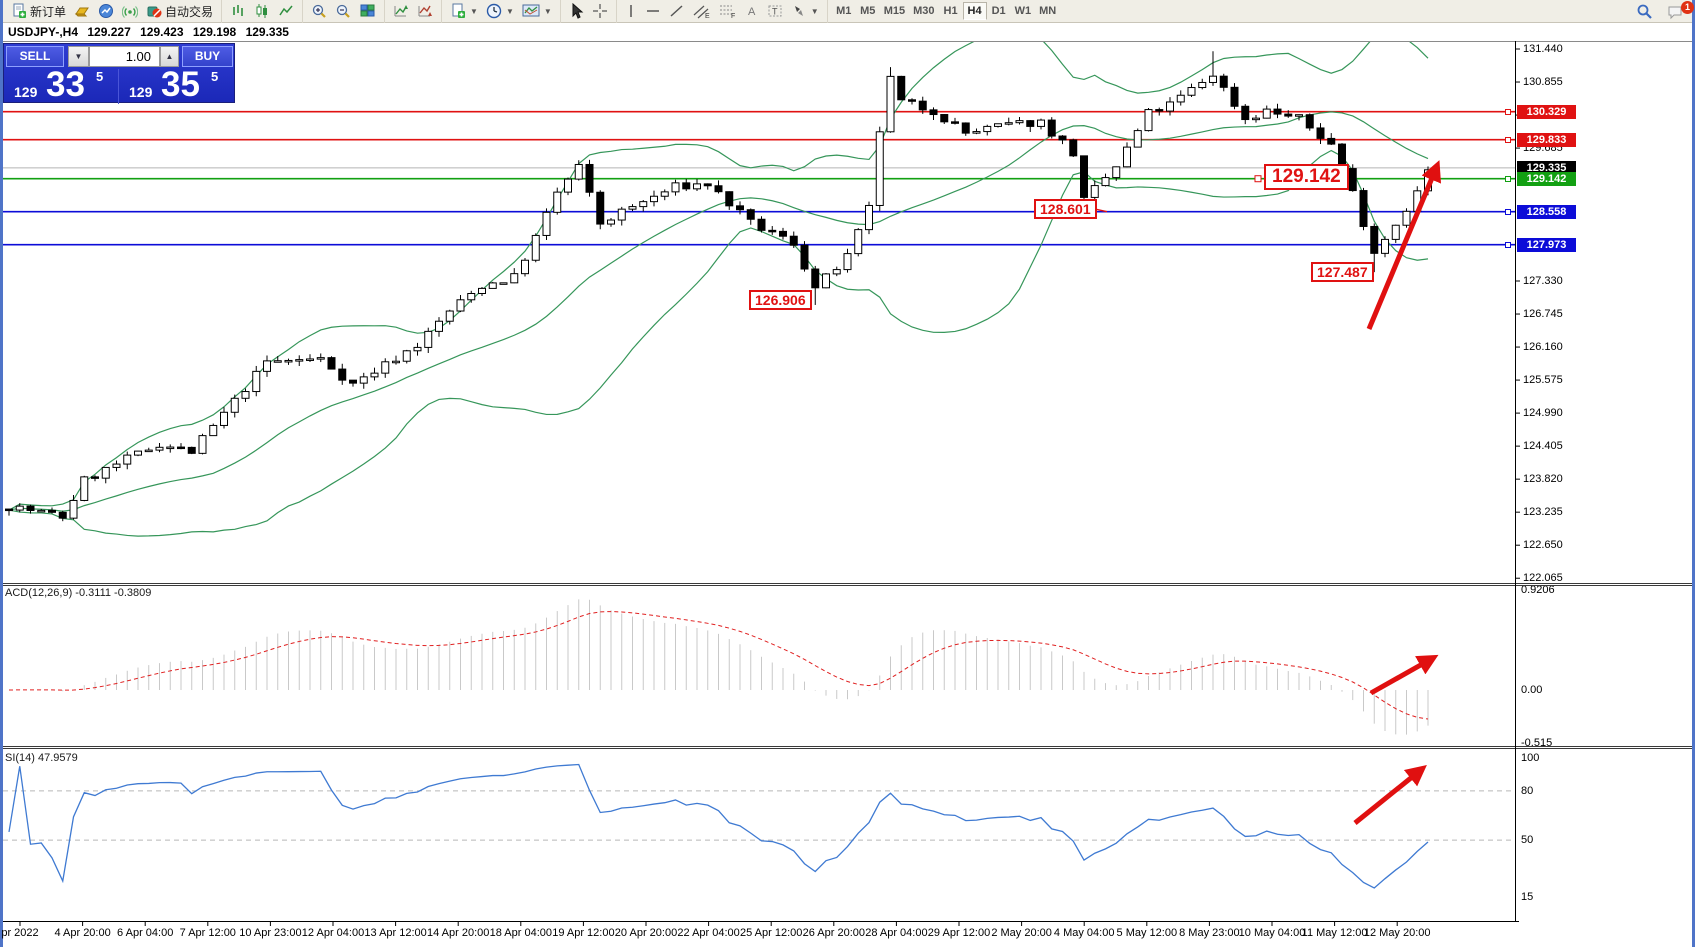 The width and height of the screenshot is (1695, 947). Describe the element at coordinates (924, 11) in the screenshot. I see `timeframe-M30: M30` at that location.